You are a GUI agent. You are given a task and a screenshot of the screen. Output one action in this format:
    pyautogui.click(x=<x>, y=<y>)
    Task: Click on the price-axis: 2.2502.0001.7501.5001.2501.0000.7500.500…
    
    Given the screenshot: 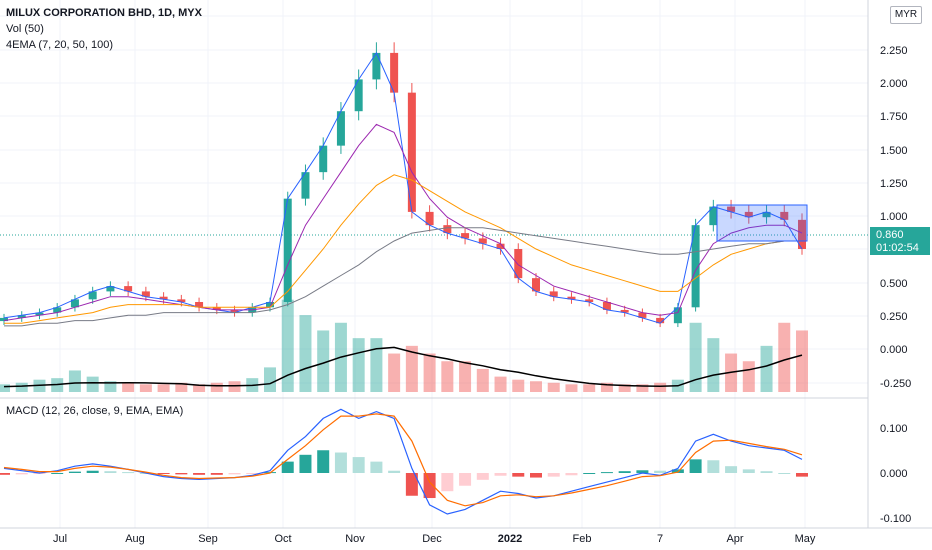 What is the action you would take?
    pyautogui.click(x=895, y=285)
    